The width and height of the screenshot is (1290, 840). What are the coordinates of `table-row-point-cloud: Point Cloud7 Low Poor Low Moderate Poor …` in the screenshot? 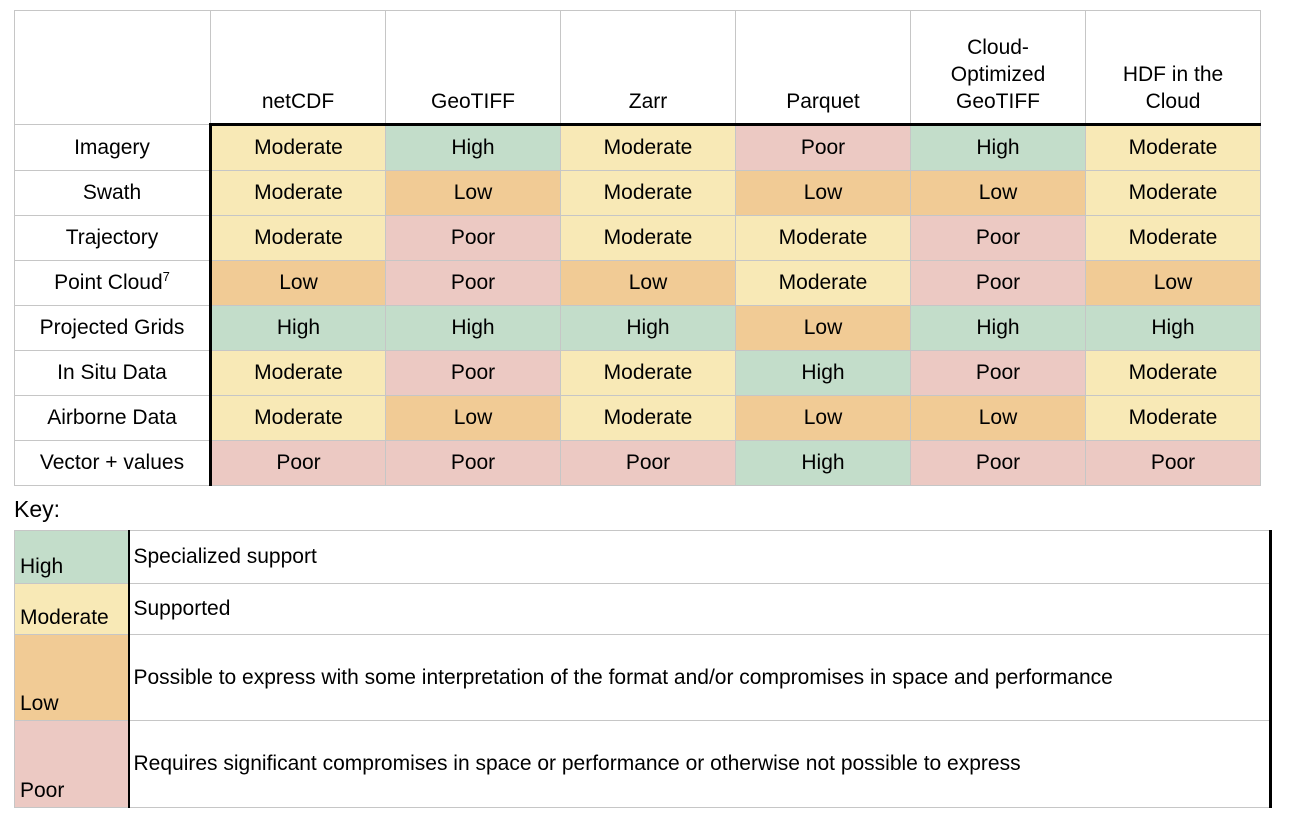 It's located at (637, 283).